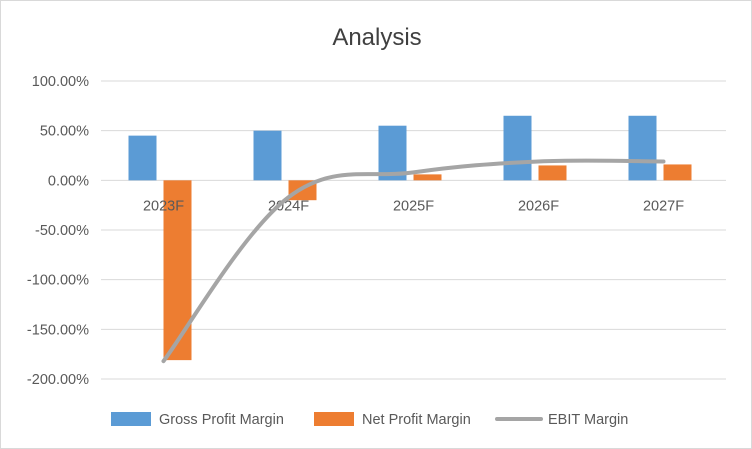  What do you see at coordinates (392, 153) in the screenshot?
I see `bar-gross-profit-margin-2025f` at bounding box center [392, 153].